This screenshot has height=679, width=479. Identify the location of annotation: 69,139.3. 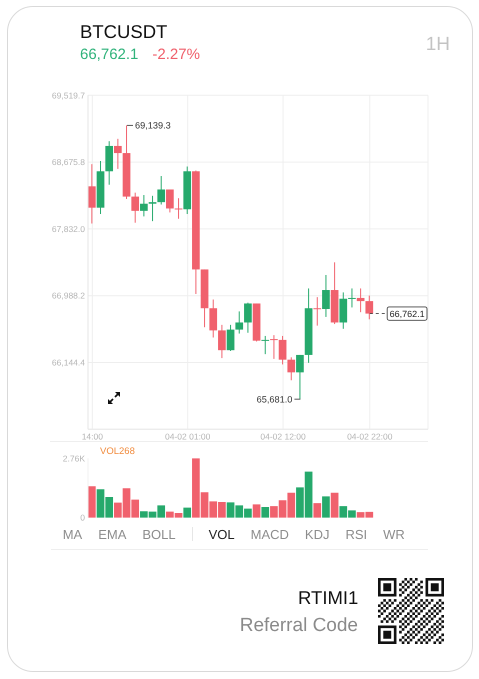
(153, 125).